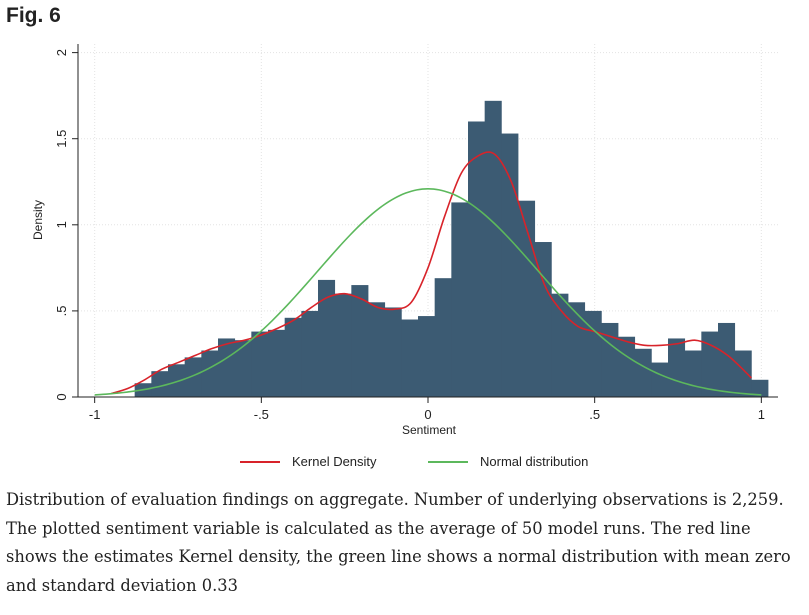  Describe the element at coordinates (61, 52) in the screenshot. I see `y-tick-label: 2` at that location.